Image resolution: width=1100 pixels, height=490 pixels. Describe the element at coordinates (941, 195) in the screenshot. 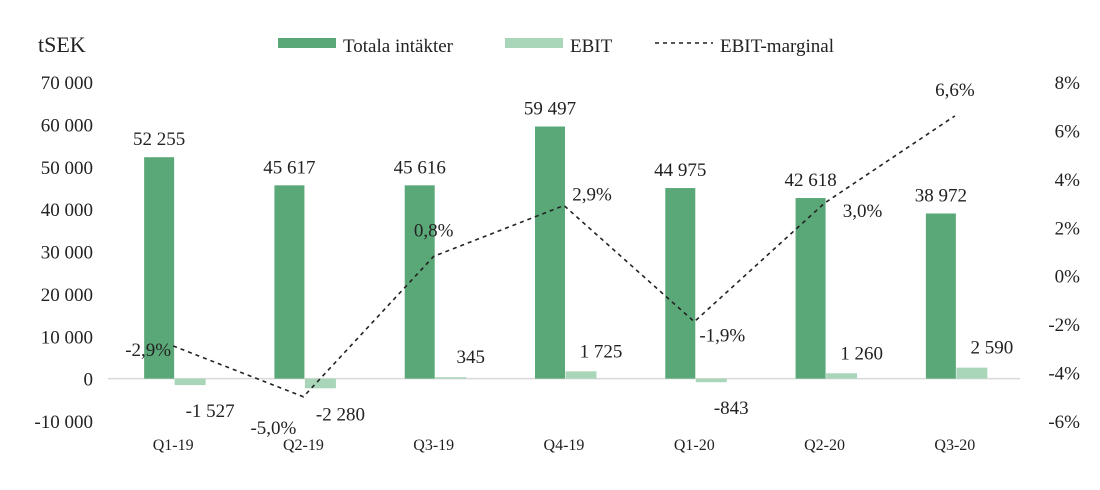

I see `revenue-data-label: 38 972` at that location.